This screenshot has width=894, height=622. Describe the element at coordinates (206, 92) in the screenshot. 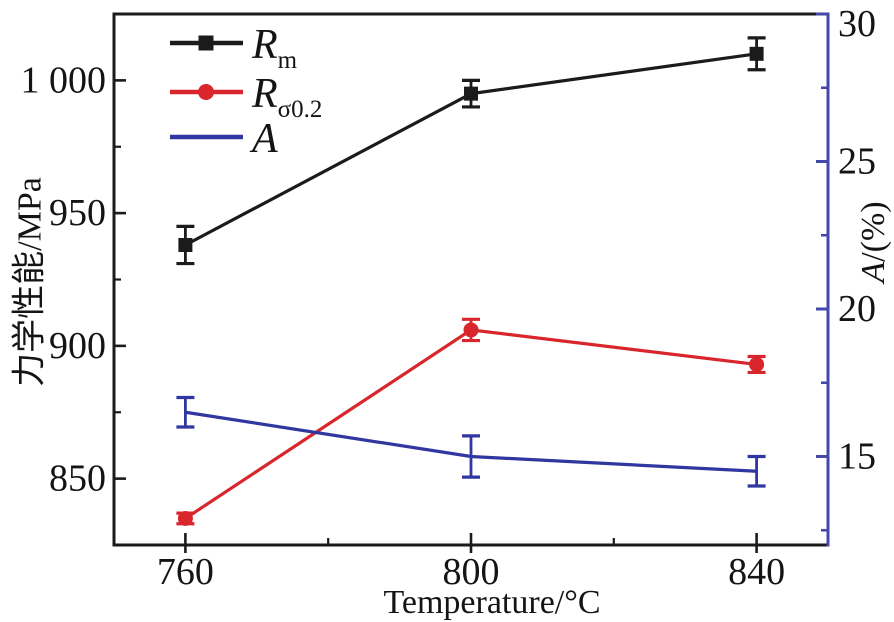

I see `legend-marker-Rsigma02` at that location.